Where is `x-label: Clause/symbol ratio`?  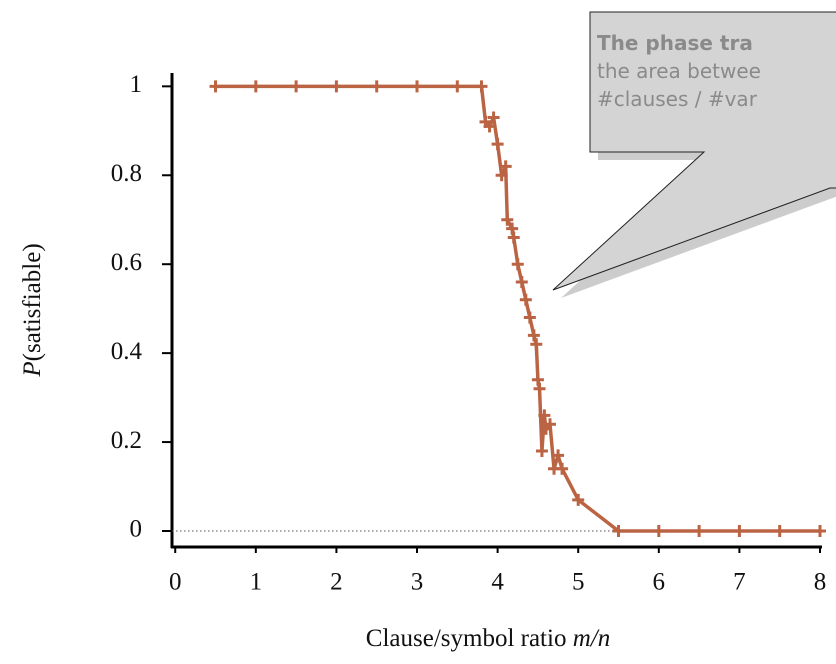
x-label: Clause/symbol ratio is located at coordinates (469, 638).